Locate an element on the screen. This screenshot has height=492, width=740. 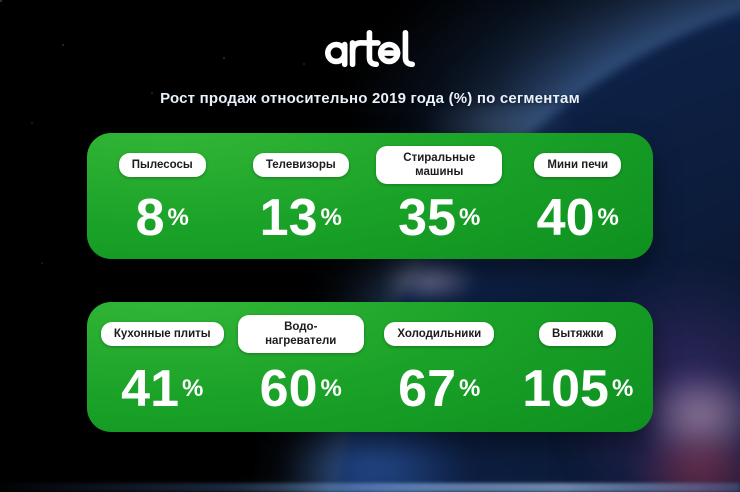
segment-value: 60% is located at coordinates (301, 394).